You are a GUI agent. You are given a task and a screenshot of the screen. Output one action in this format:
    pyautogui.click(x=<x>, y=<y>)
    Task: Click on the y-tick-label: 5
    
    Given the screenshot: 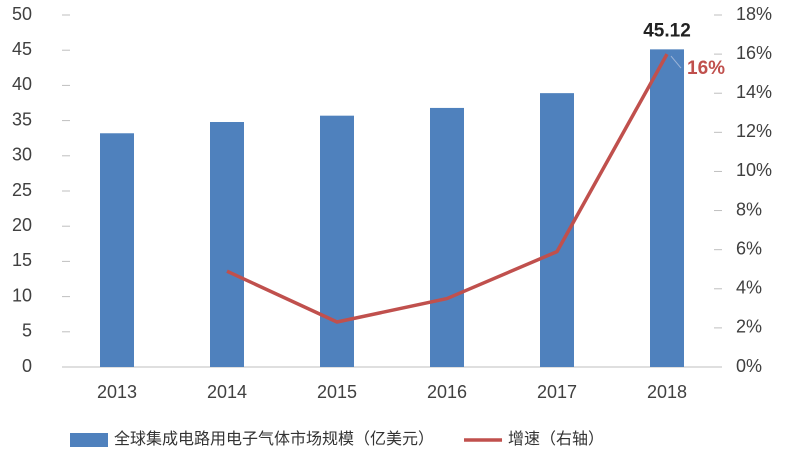 What is the action you would take?
    pyautogui.click(x=27, y=331)
    